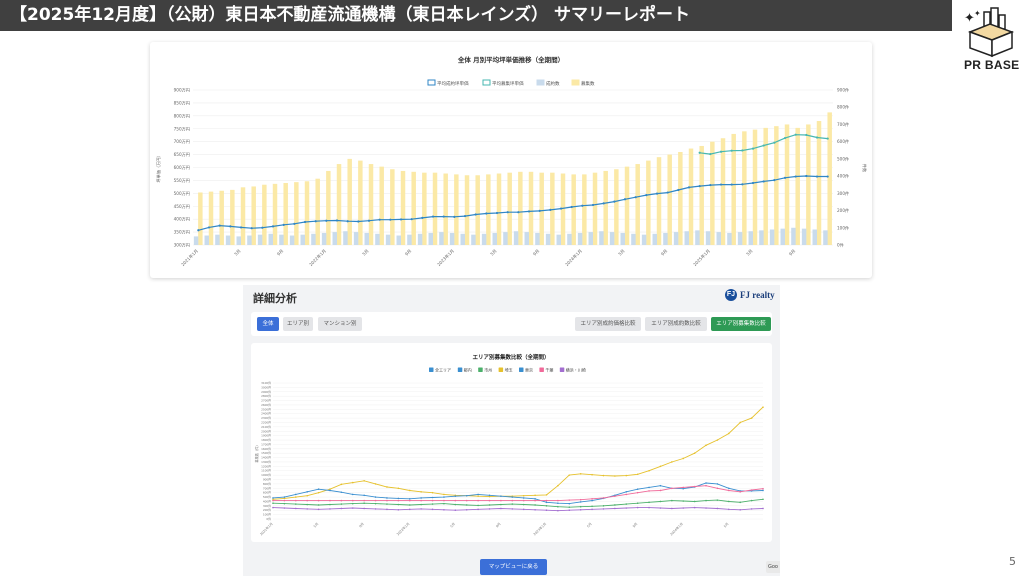 The height and width of the screenshot is (576, 1024). What do you see at coordinates (266, 422) in the screenshot?
I see `y-tick-label: 2200件` at bounding box center [266, 422].